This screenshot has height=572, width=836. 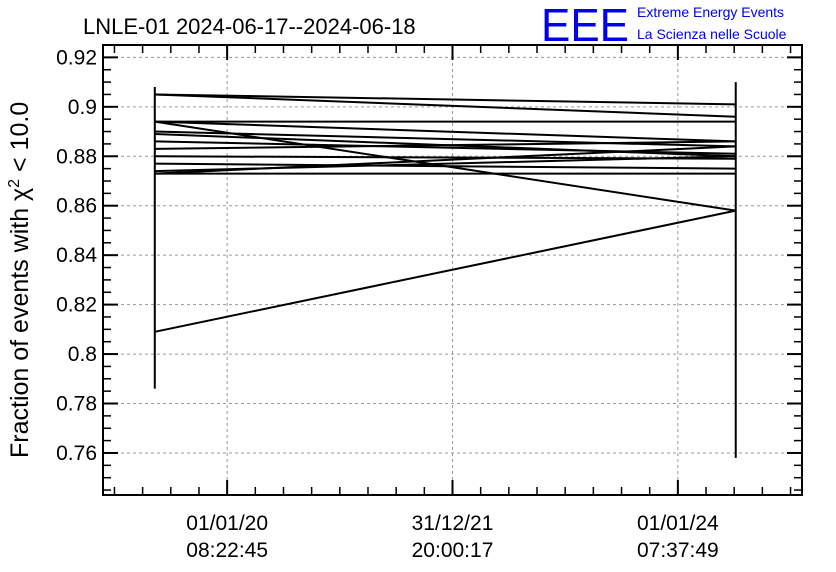 What do you see at coordinates (712, 34) in the screenshot?
I see `logo-line-2: La Scienza nelle Scuole` at bounding box center [712, 34].